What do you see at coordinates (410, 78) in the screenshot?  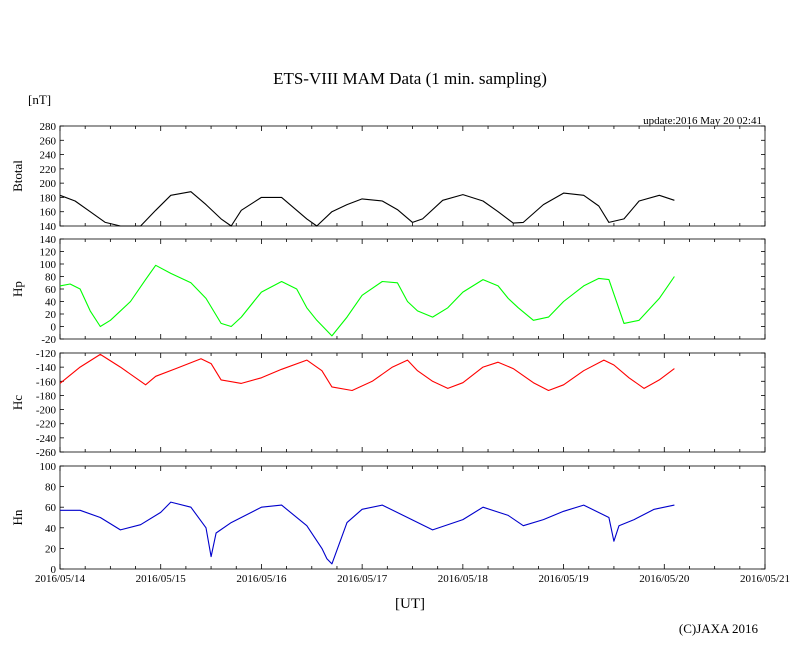 I see `chart-title: ETS-VIII MAM Data (1 min. sampling)` at bounding box center [410, 78].